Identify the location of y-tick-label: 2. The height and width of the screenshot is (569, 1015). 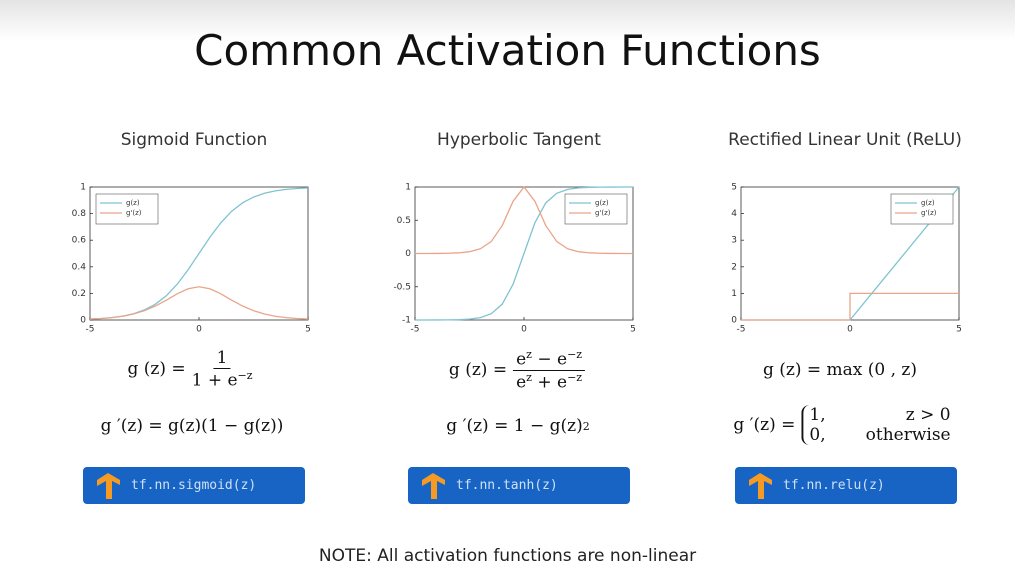
(734, 267).